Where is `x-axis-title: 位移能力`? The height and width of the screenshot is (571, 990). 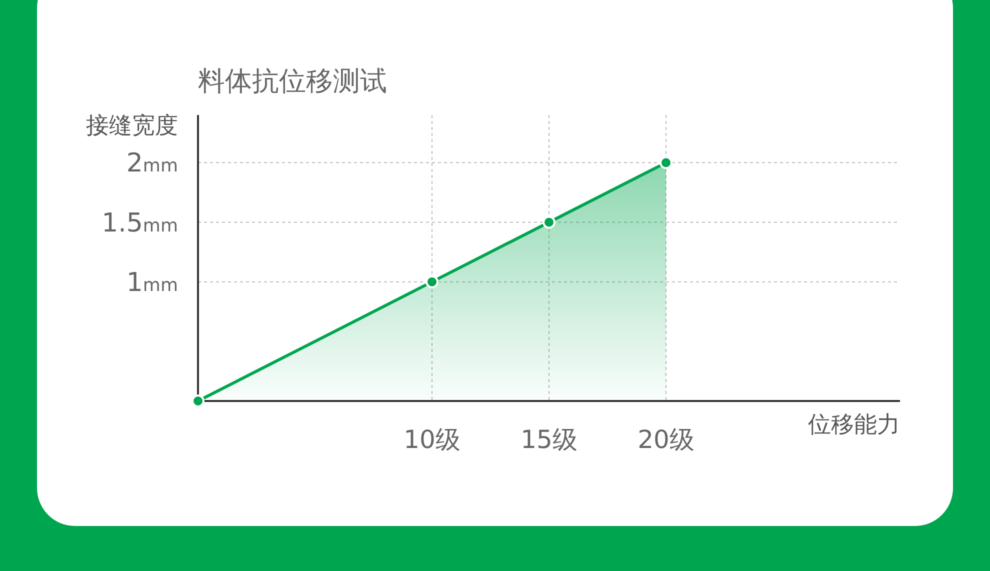
x-axis-title: 位移能力 is located at coordinates (854, 425).